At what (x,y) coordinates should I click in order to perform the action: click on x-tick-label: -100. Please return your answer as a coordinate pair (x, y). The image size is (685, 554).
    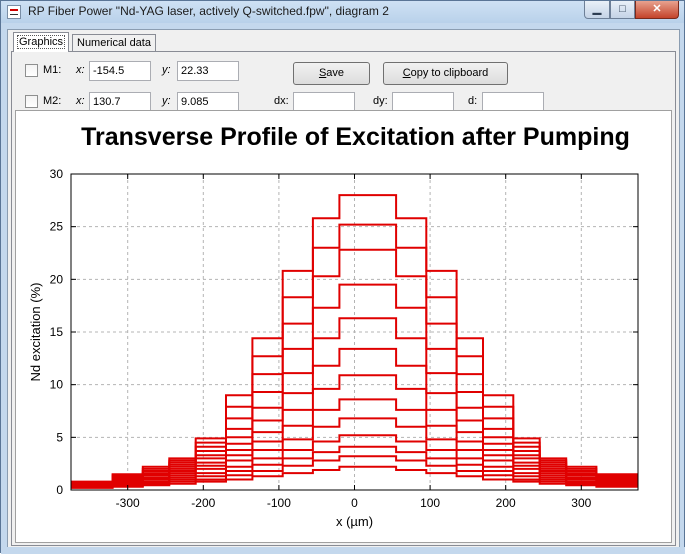
    Looking at the image, I should click on (279, 503).